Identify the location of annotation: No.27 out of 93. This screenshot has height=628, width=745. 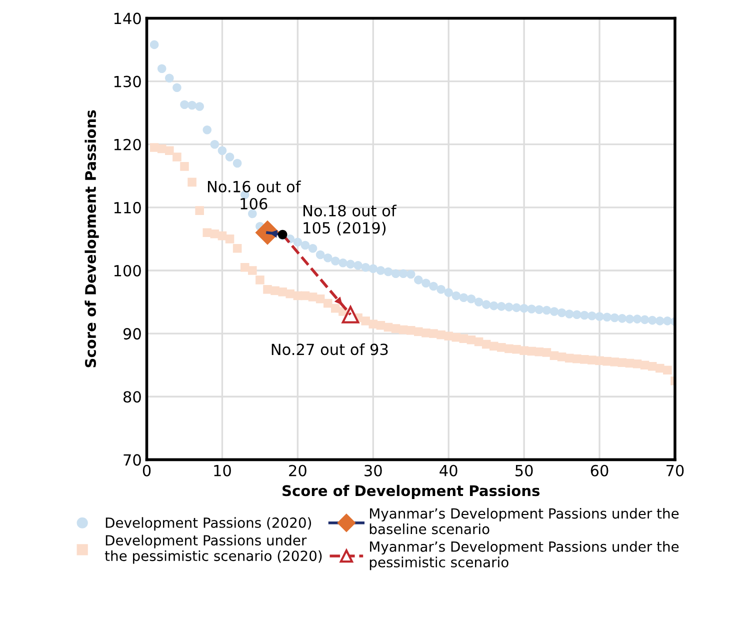
(330, 349).